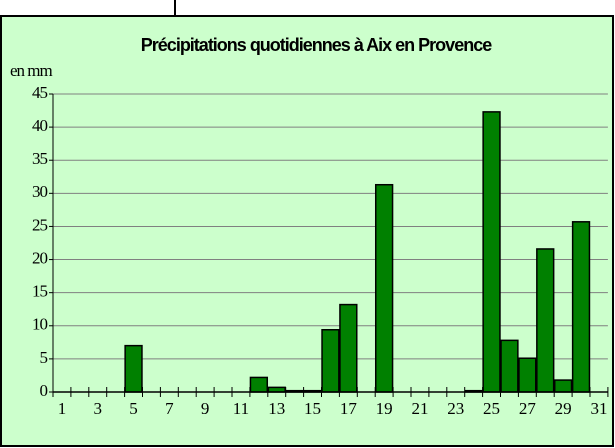 The width and height of the screenshot is (615, 448). I want to click on x-tick-label: 7, so click(169, 408).